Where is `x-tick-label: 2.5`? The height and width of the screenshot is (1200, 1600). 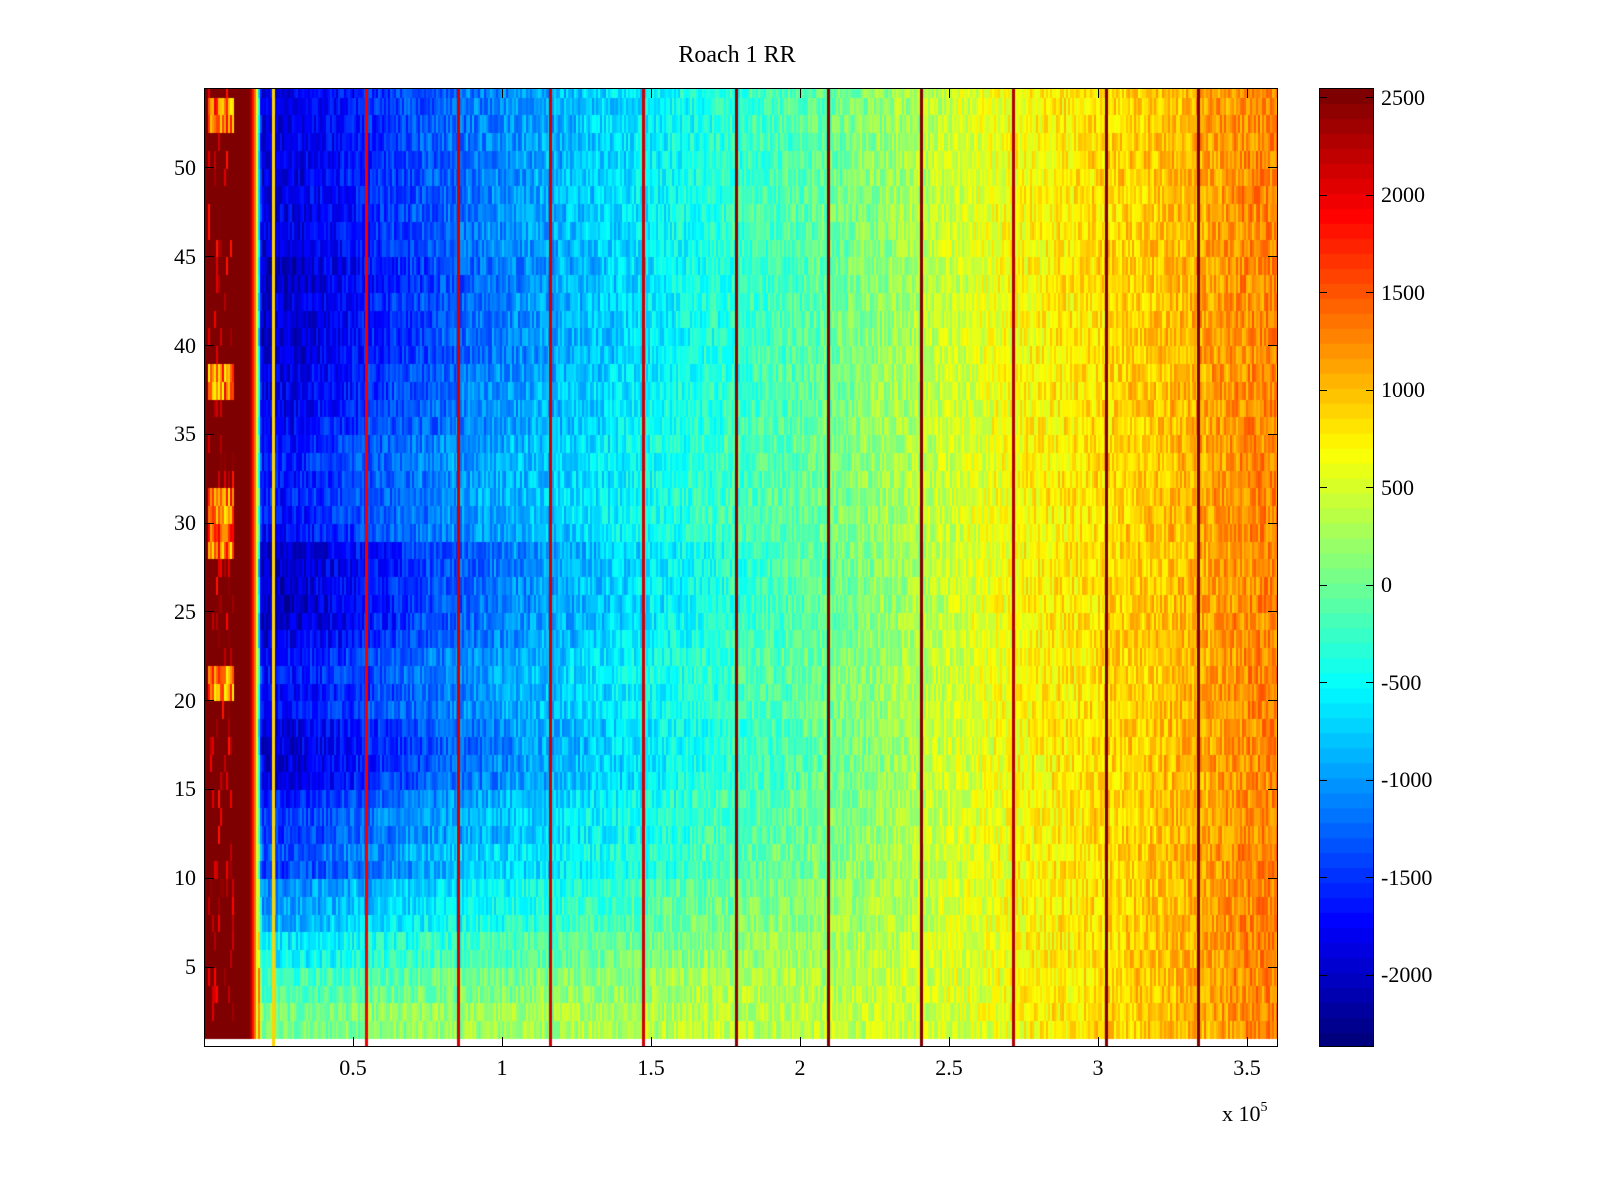
x-tick-label: 2.5 is located at coordinates (949, 1067).